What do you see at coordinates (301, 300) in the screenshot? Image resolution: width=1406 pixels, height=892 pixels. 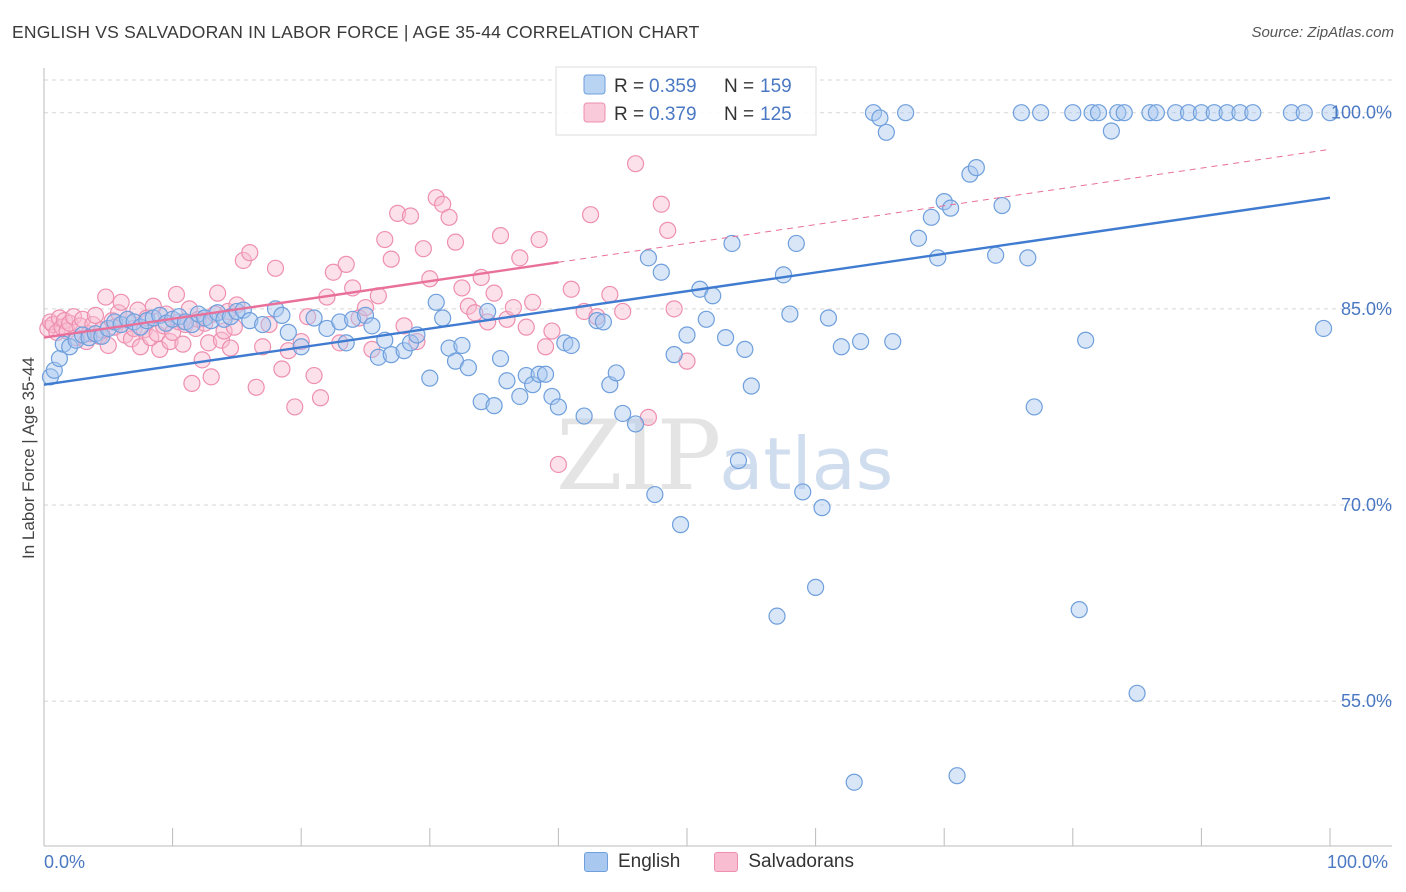 I see `salvadorans-trend-line` at bounding box center [301, 300].